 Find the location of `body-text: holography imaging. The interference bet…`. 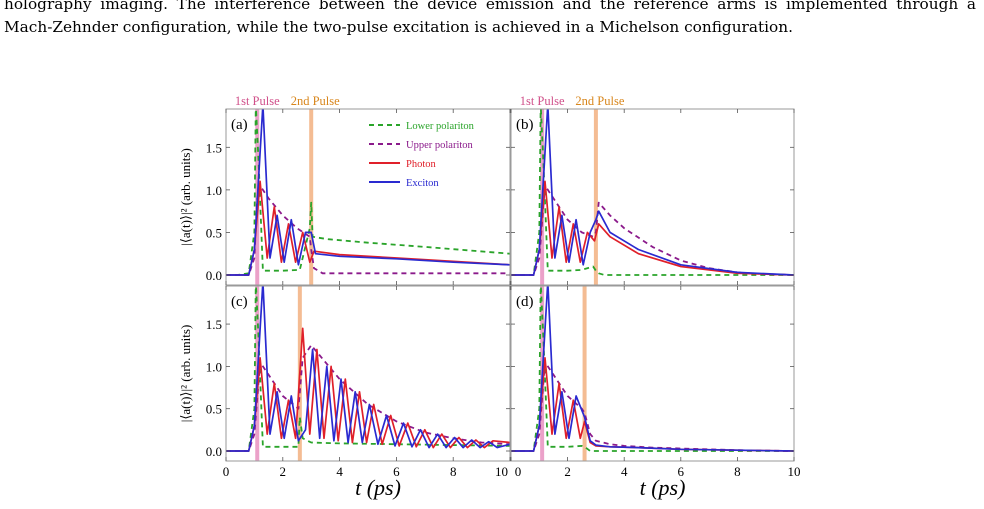

body-text: holography imaging. The interference bet… is located at coordinates (490, 19).